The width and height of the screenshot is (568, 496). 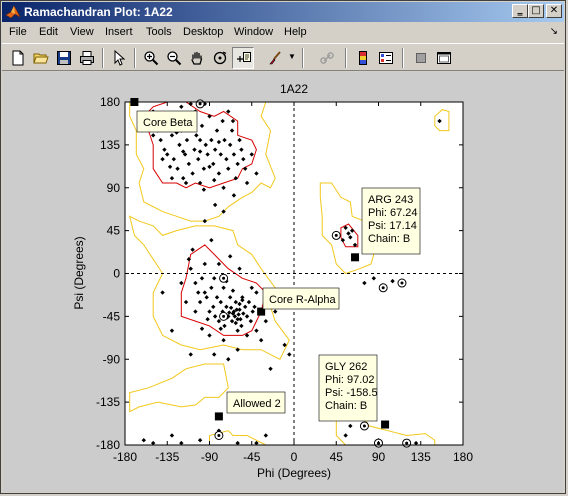 What do you see at coordinates (18, 58) in the screenshot?
I see `new-figure-button` at bounding box center [18, 58].